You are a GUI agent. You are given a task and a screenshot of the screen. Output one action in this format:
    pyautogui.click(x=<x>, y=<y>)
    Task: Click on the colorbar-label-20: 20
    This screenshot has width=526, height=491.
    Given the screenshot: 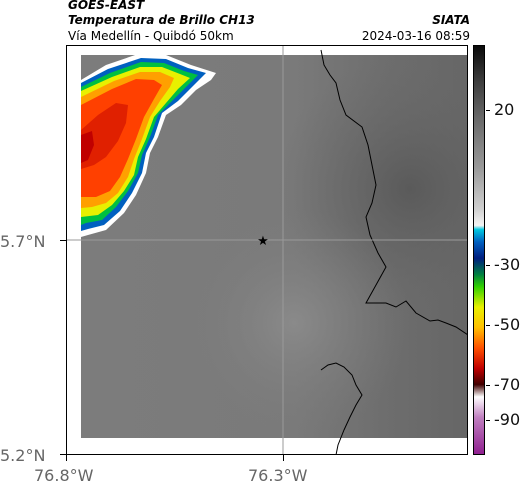 What is the action you would take?
    pyautogui.click(x=504, y=109)
    